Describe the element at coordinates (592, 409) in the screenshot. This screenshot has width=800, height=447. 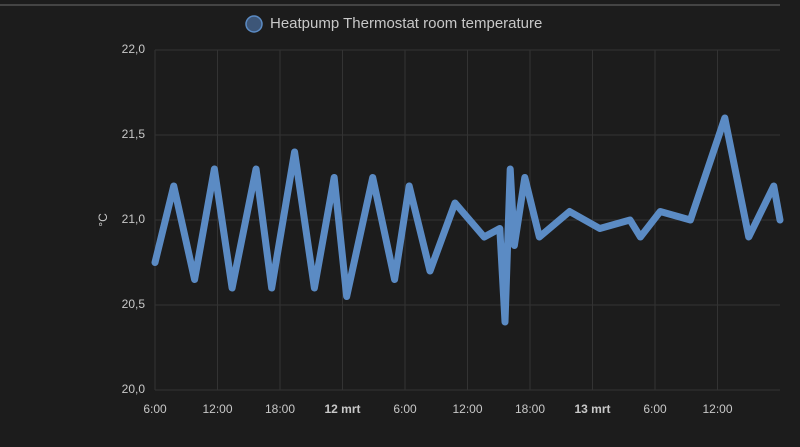
I see `x-tick-label: 13 mrt` at that location.